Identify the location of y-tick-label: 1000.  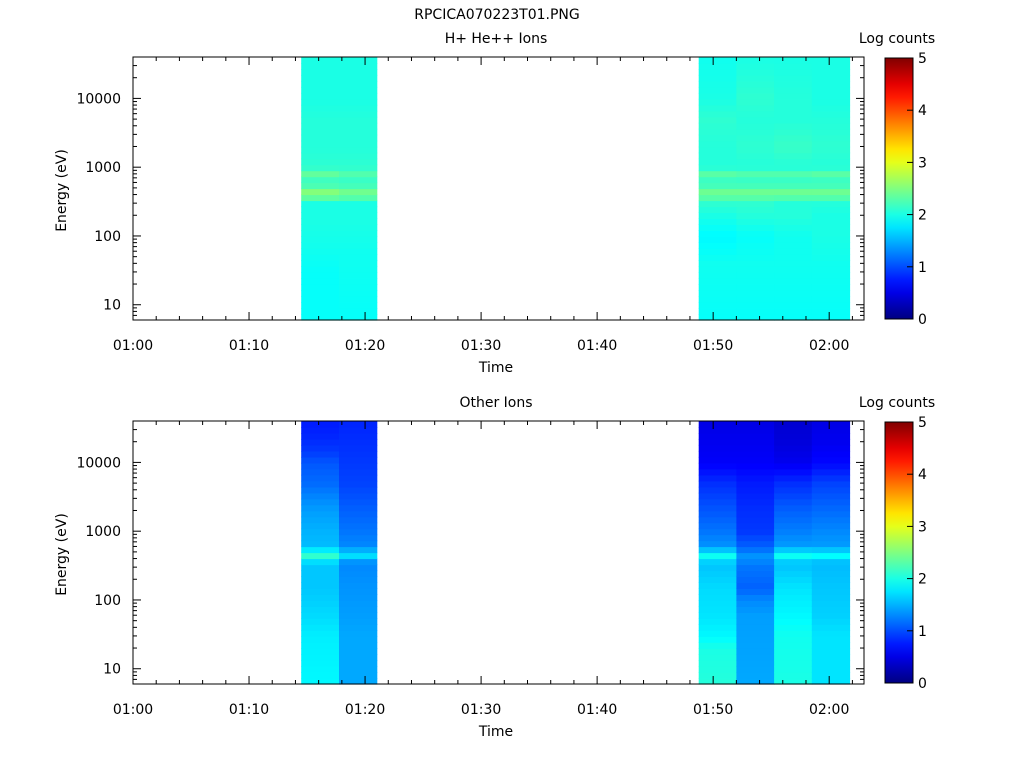
(103, 532).